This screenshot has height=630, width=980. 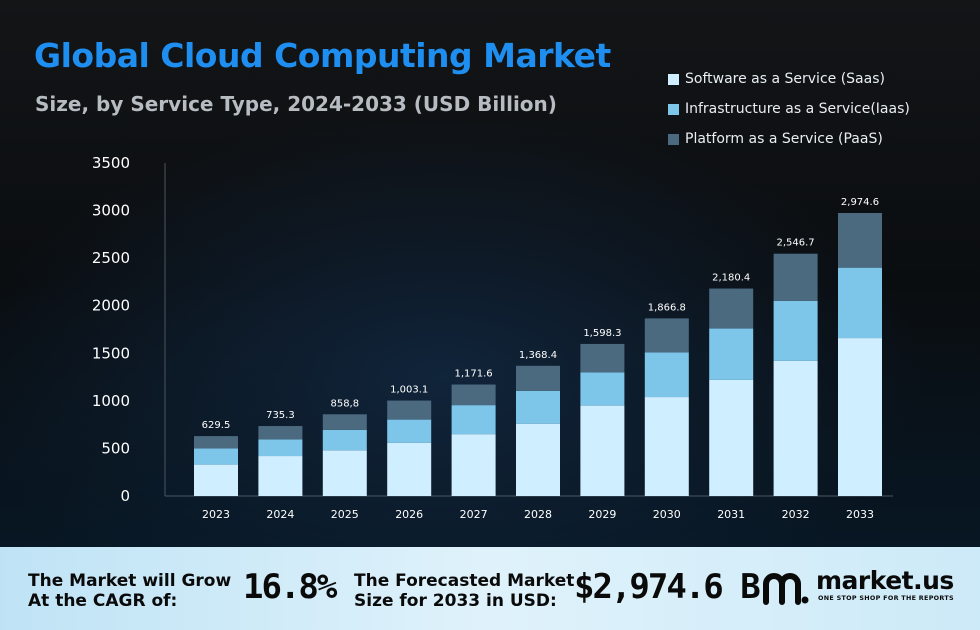 What do you see at coordinates (290, 587) in the screenshot?
I see `cagr-value: 16.8%` at bounding box center [290, 587].